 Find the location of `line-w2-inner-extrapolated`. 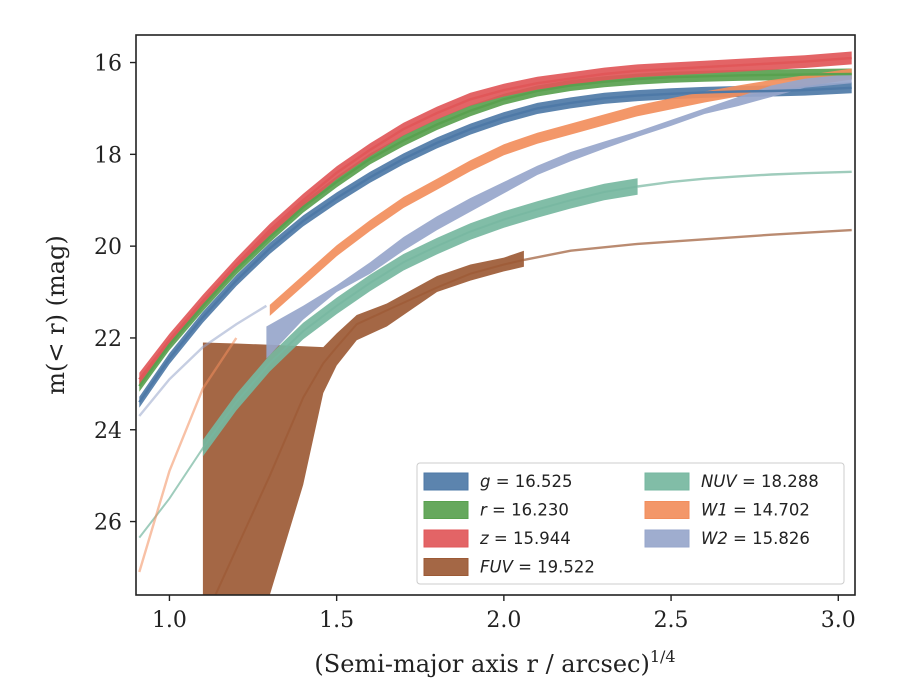

line-w2-inner-extrapolated is located at coordinates (203, 360).